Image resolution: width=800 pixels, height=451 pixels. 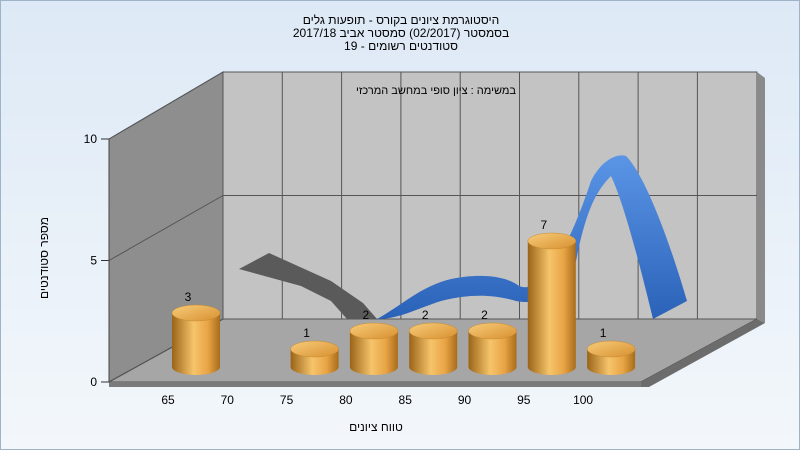 What do you see at coordinates (761, 197) in the screenshot?
I see `back-wall-side` at bounding box center [761, 197].